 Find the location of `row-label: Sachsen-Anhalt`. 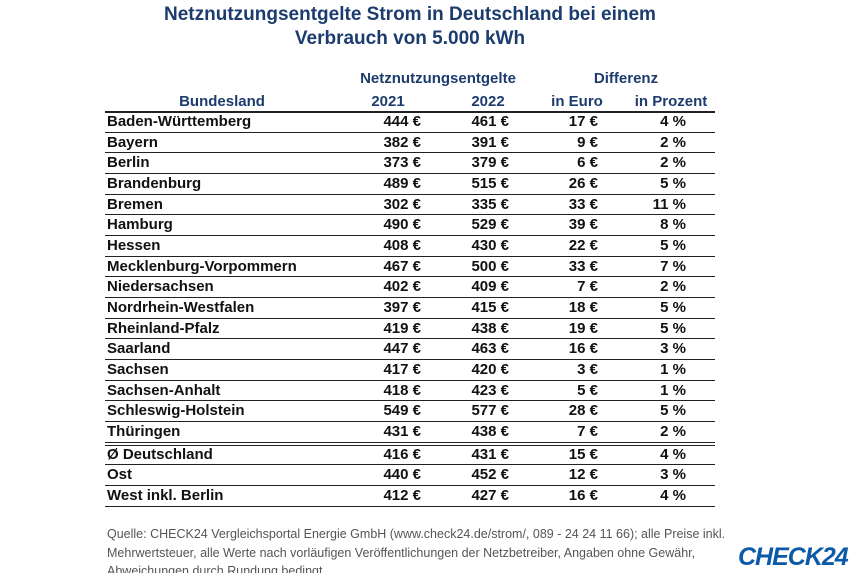

row-label: Sachsen-Anhalt is located at coordinates (164, 390).